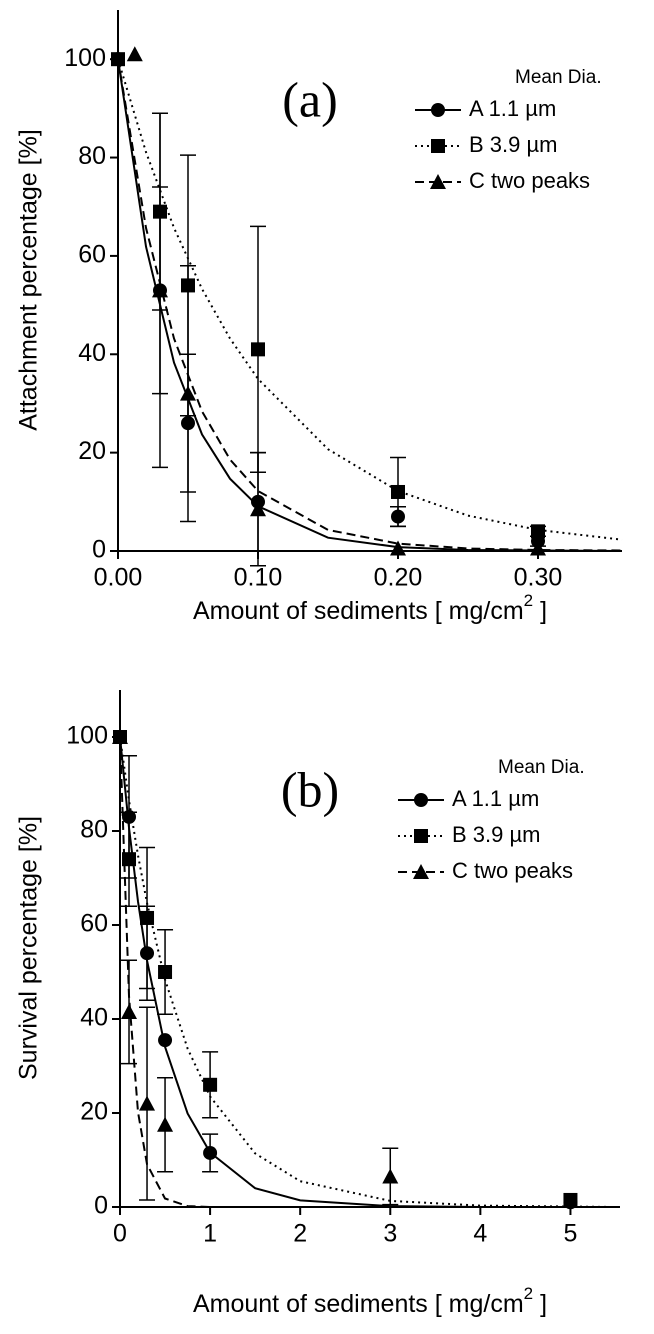 The width and height of the screenshot is (654, 1334). Describe the element at coordinates (398, 578) in the screenshot. I see `x-tick-label: 0.20` at that location.